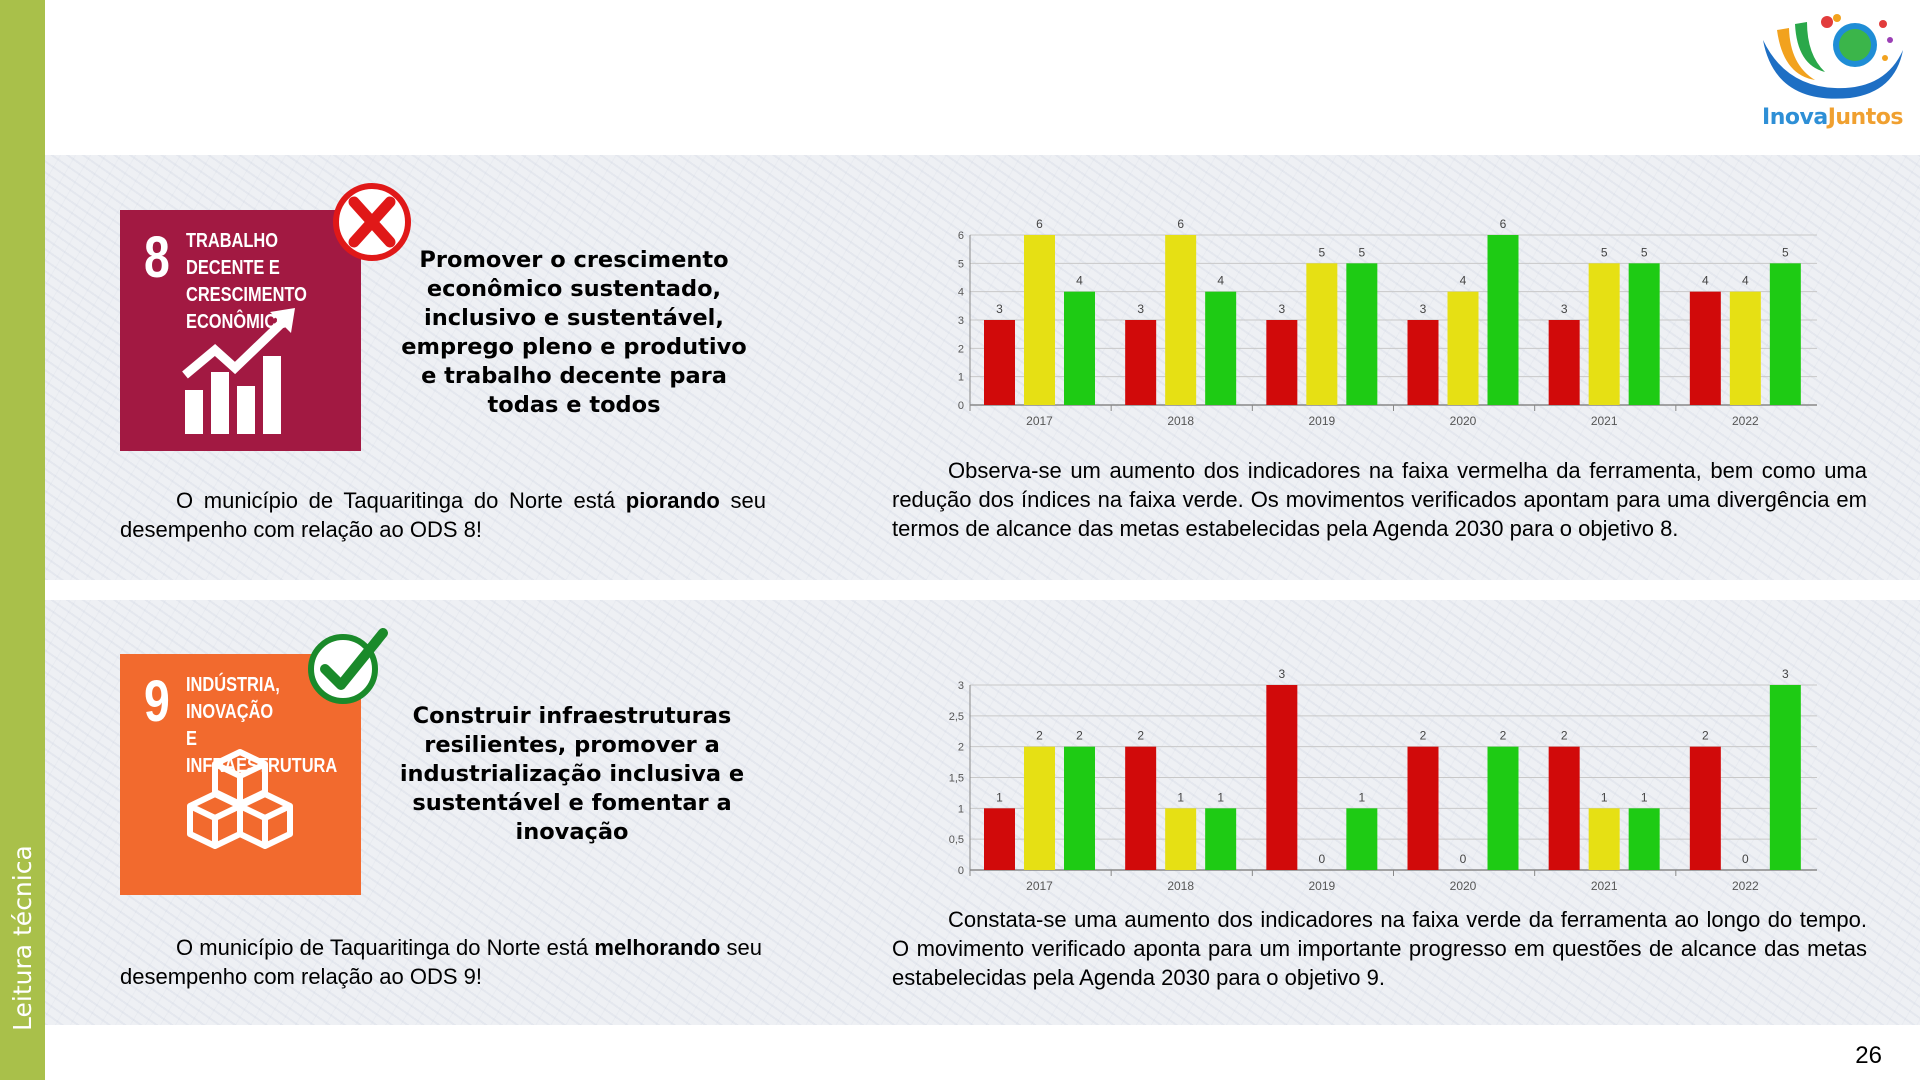 The width and height of the screenshot is (1920, 1080). Describe the element at coordinates (961, 293) in the screenshot. I see `y-tick-label: 4` at that location.